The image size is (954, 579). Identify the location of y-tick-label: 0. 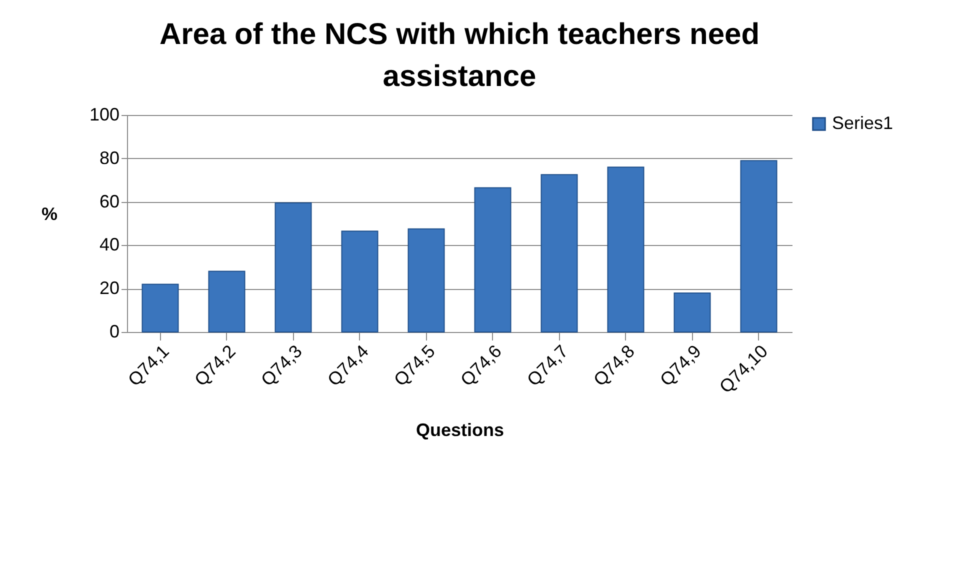
(114, 332).